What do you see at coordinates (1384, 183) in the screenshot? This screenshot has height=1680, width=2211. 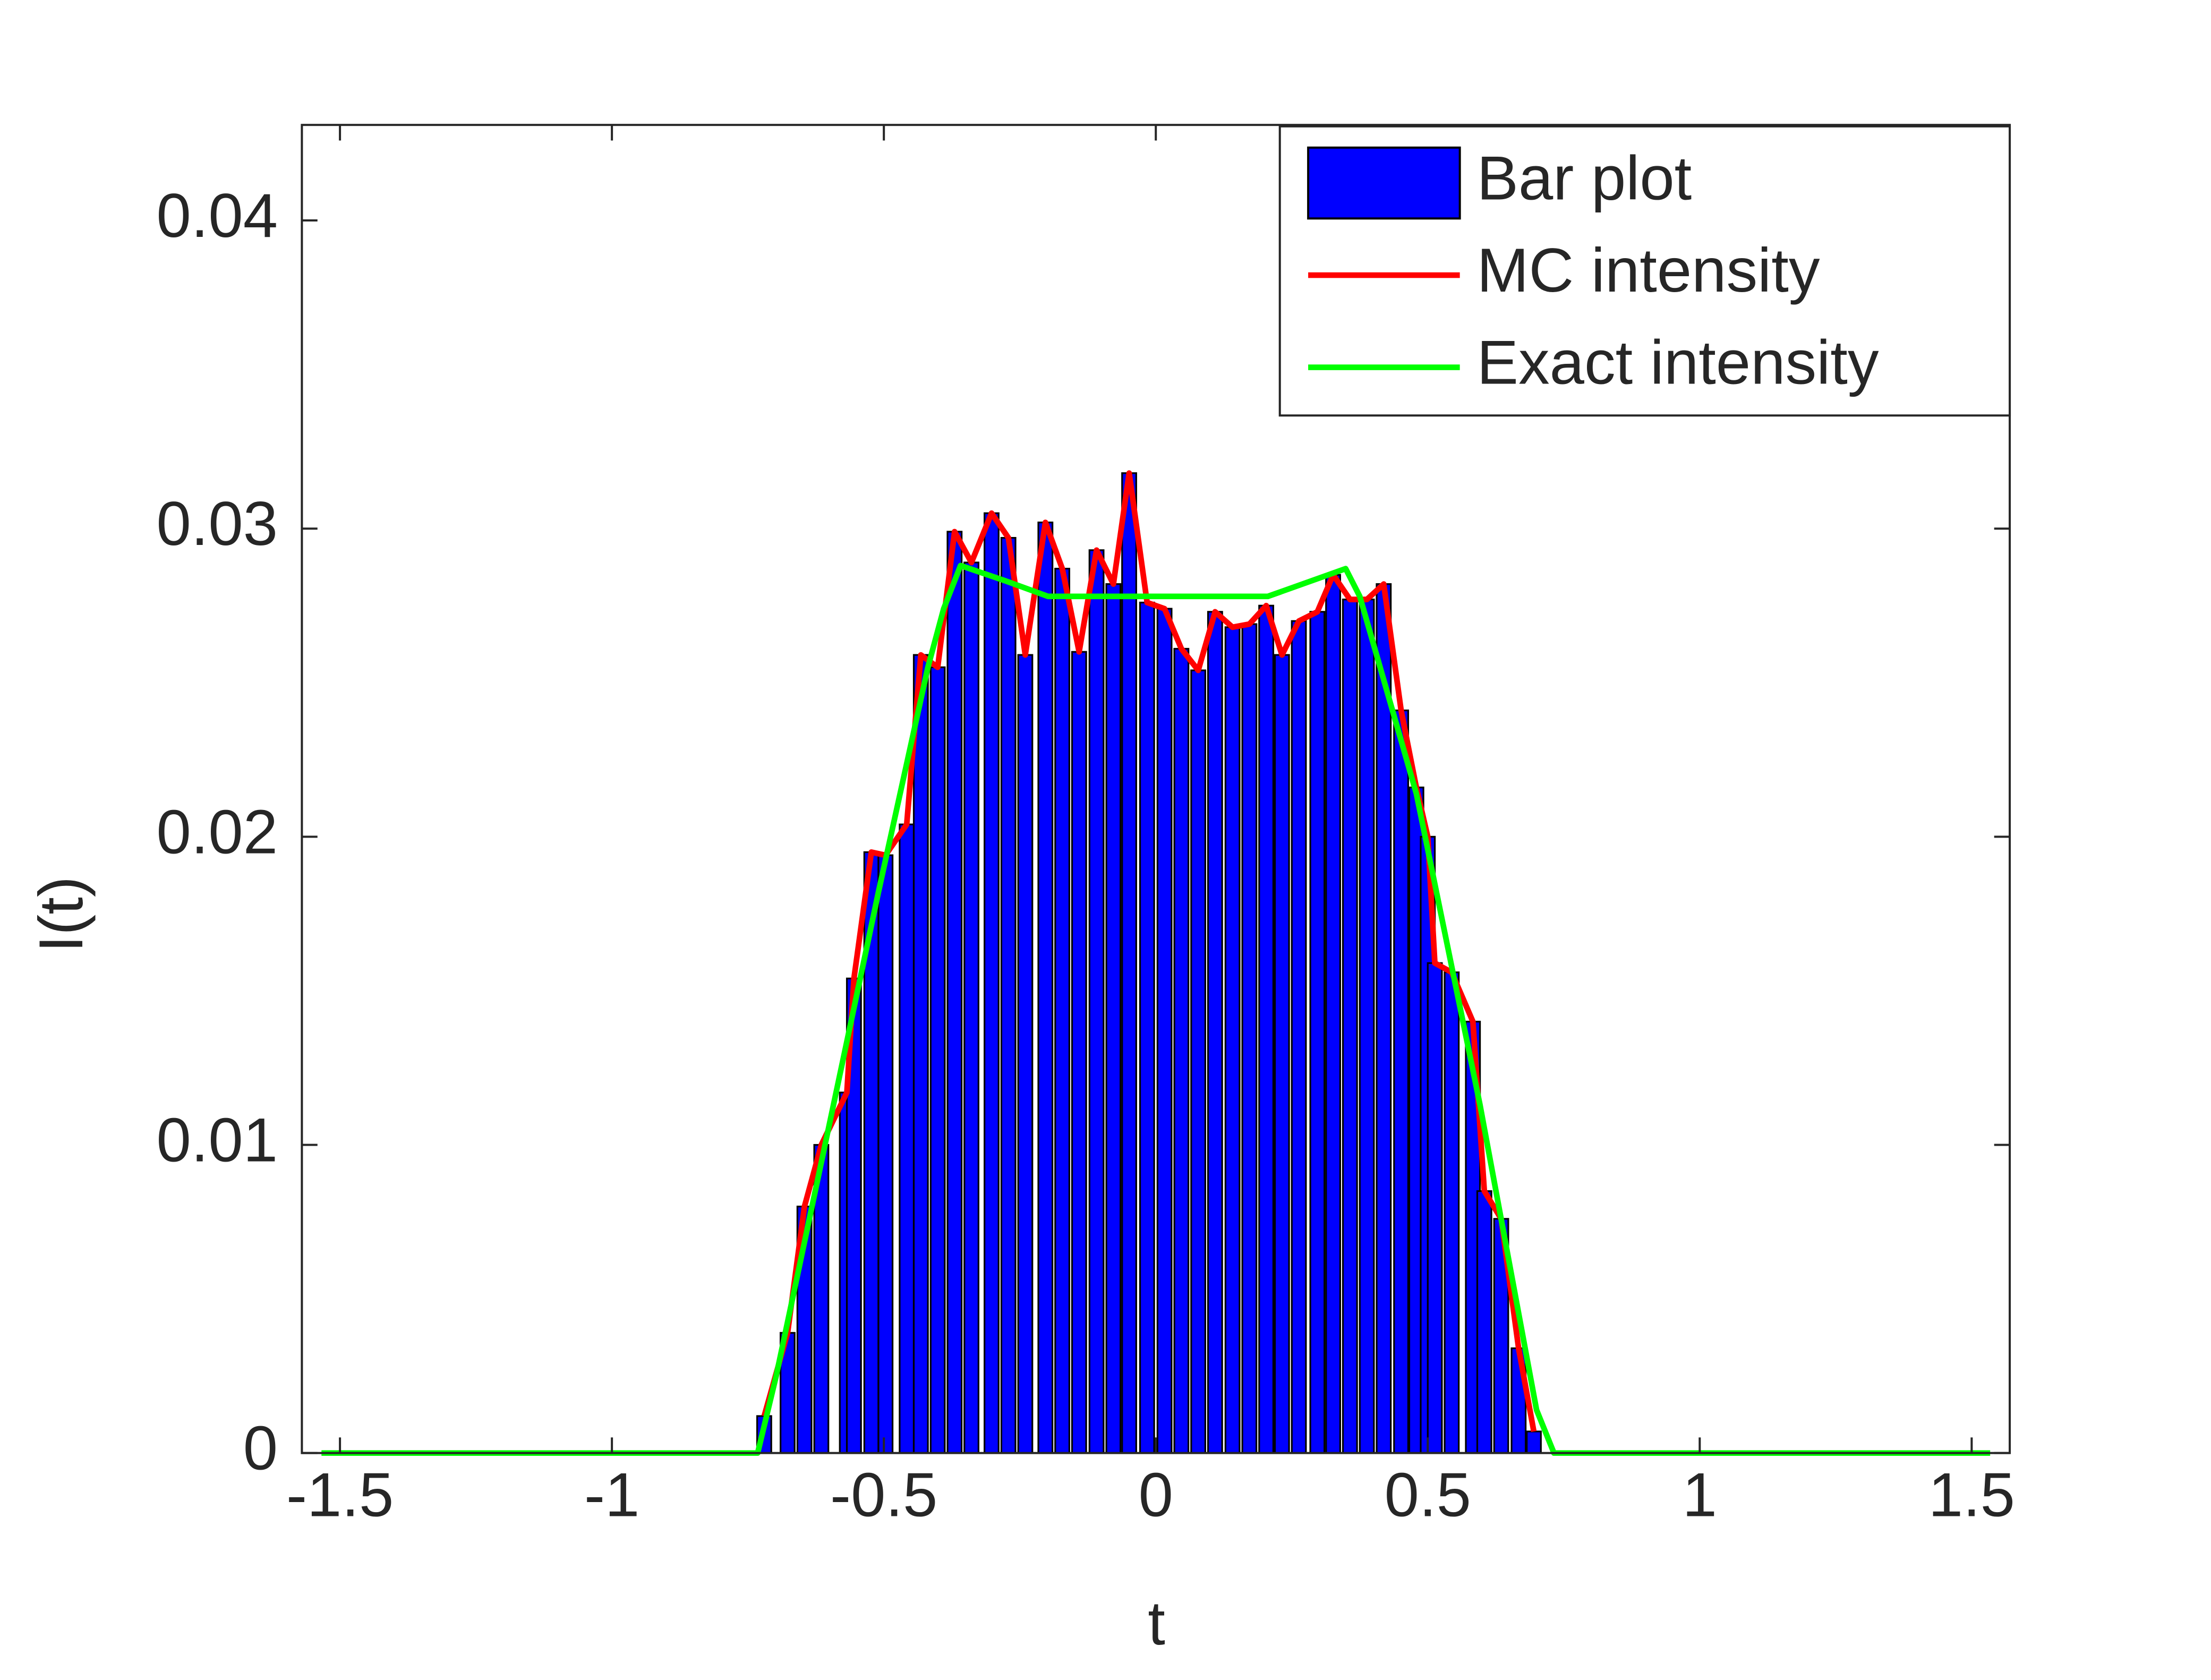 I see `legend-swatch` at bounding box center [1384, 183].